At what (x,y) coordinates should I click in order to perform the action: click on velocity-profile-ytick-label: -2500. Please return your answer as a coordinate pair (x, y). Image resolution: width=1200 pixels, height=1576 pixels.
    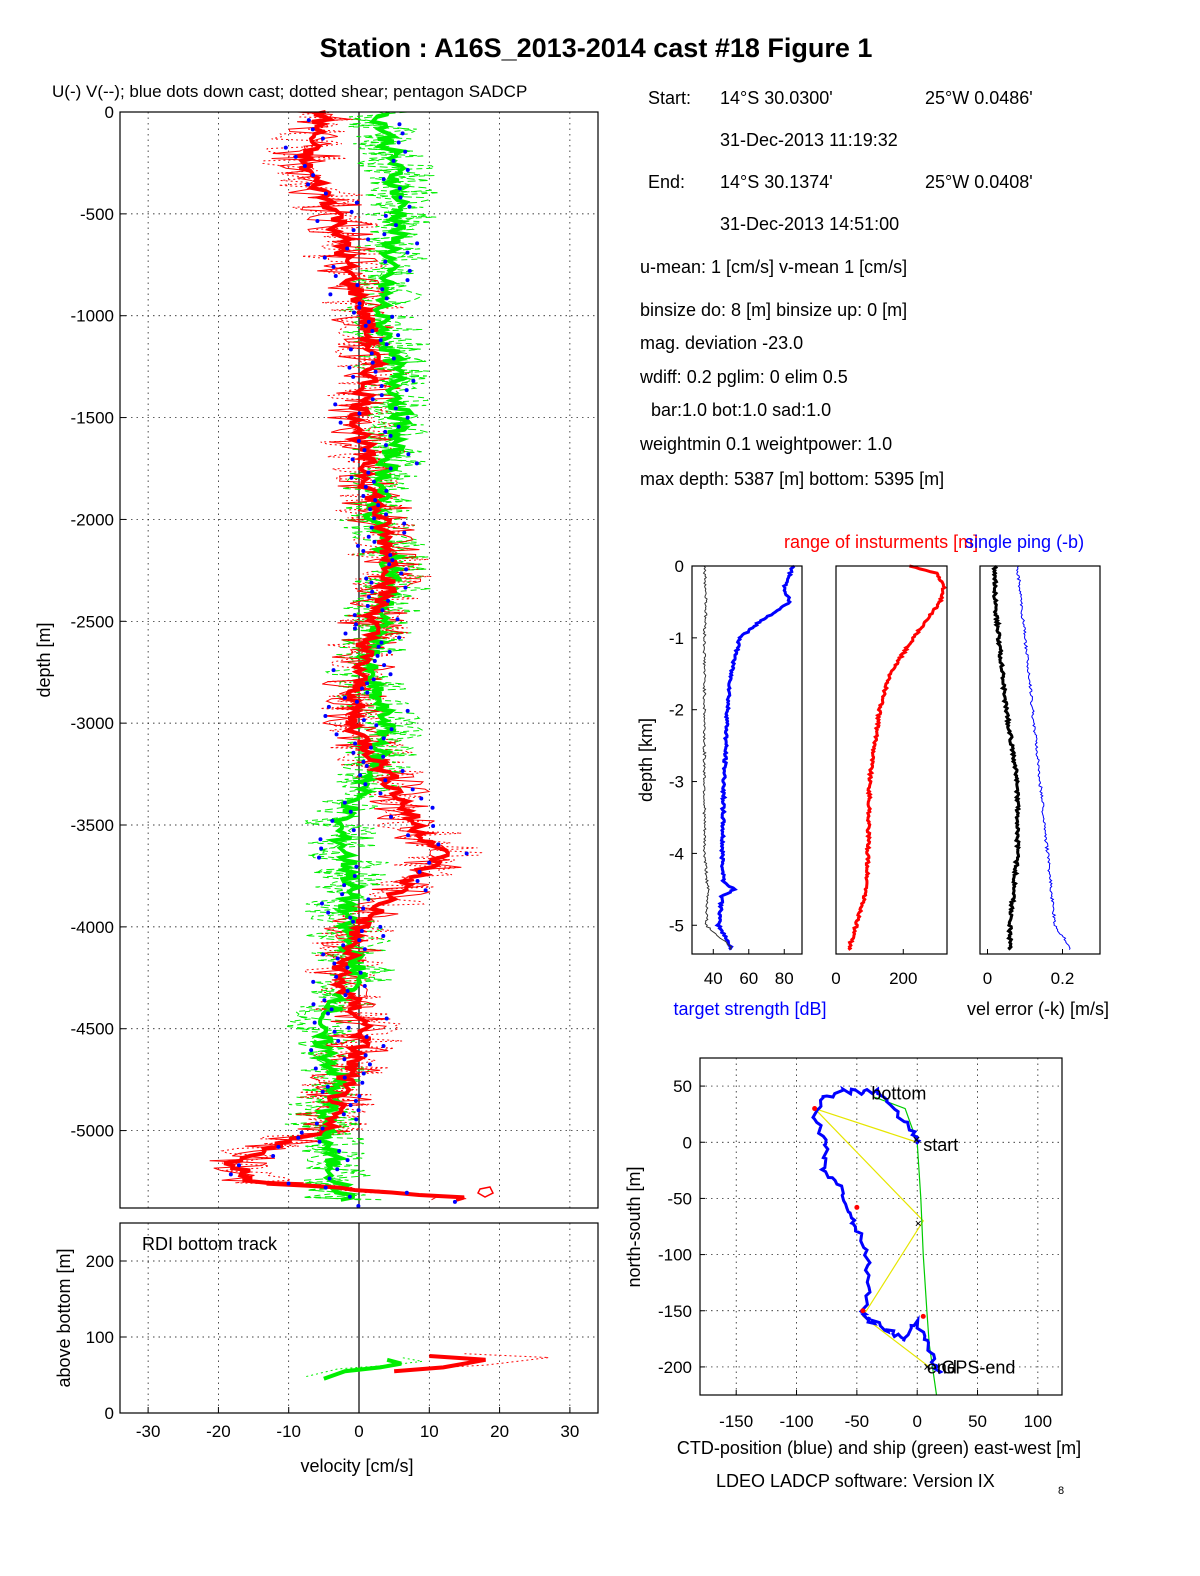
    Looking at the image, I should click on (92, 621).